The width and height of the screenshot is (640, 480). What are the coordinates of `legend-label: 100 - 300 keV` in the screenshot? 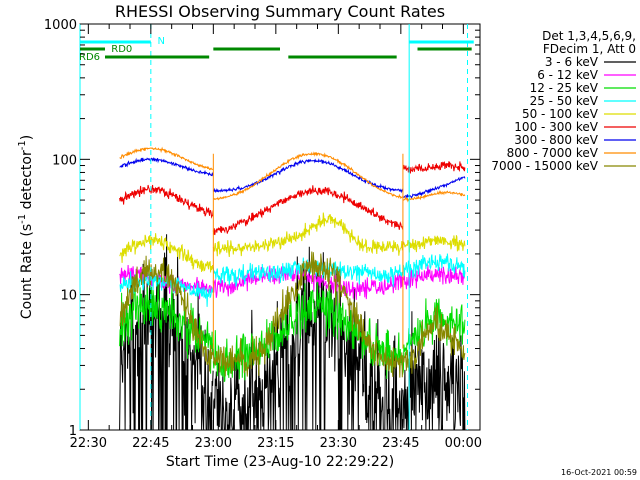 It's located at (556, 127).